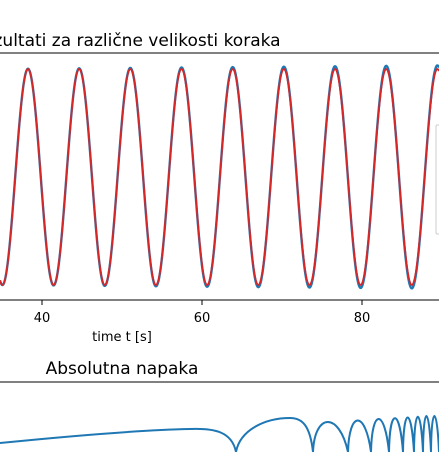 The height and width of the screenshot is (452, 439). What do you see at coordinates (122, 337) in the screenshot?
I see `top-x-axis-label: time t [s]` at bounding box center [122, 337].